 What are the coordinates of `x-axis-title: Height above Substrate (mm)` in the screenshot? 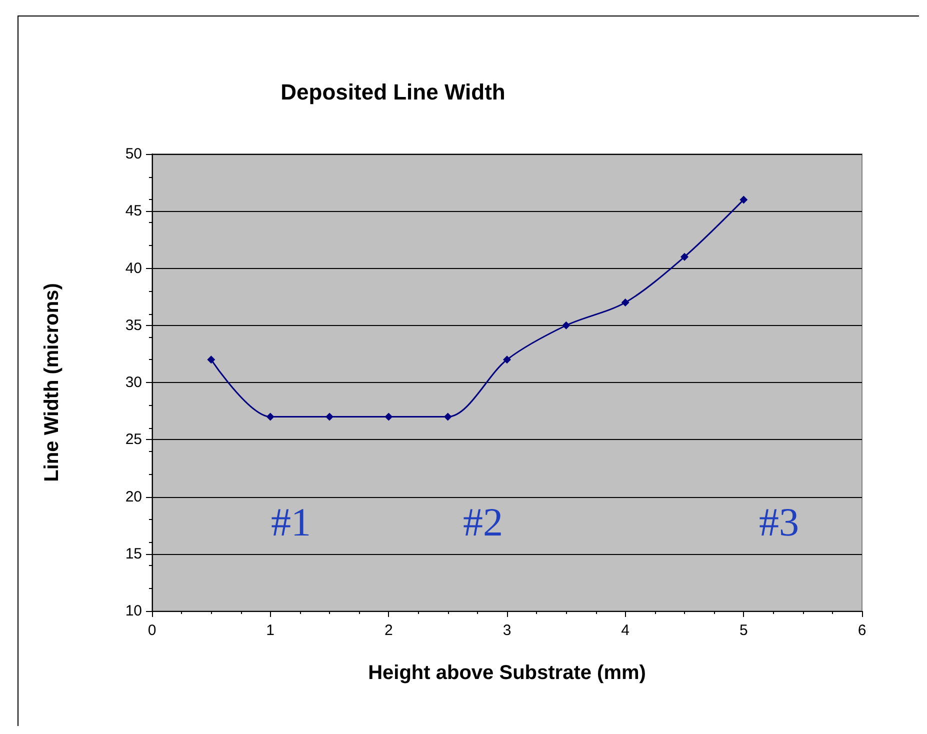 It's located at (507, 673).